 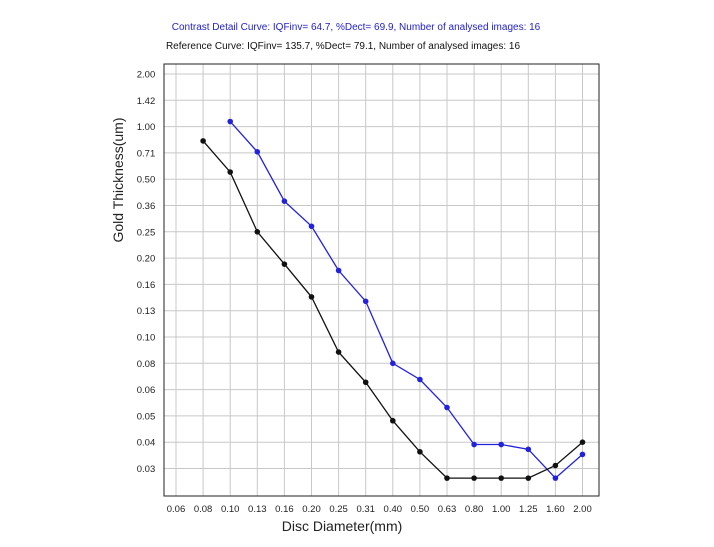 I want to click on y-tick-label: 0.06, so click(x=146, y=390).